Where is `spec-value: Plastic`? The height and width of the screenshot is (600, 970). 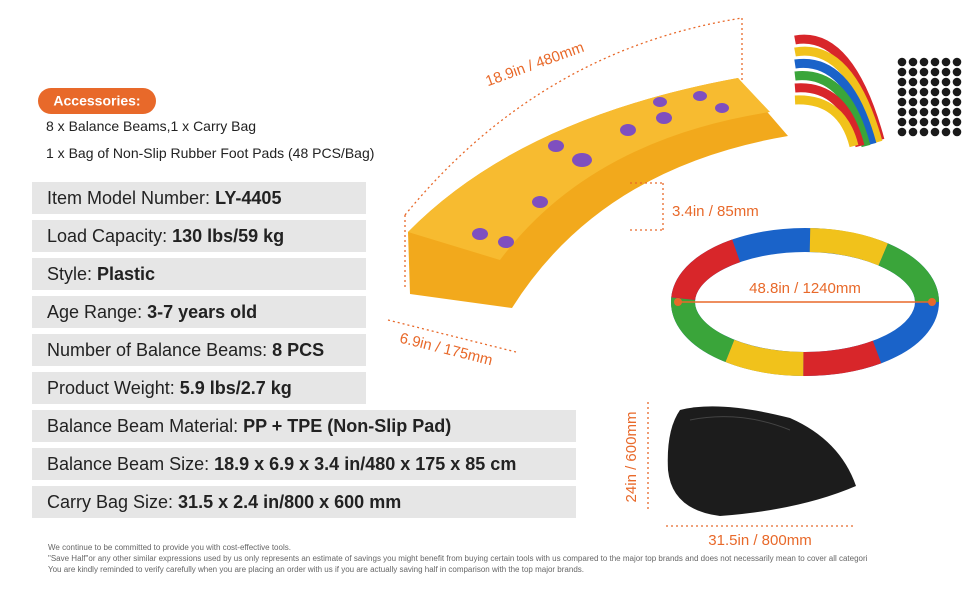
spec-value: Plastic is located at coordinates (126, 274).